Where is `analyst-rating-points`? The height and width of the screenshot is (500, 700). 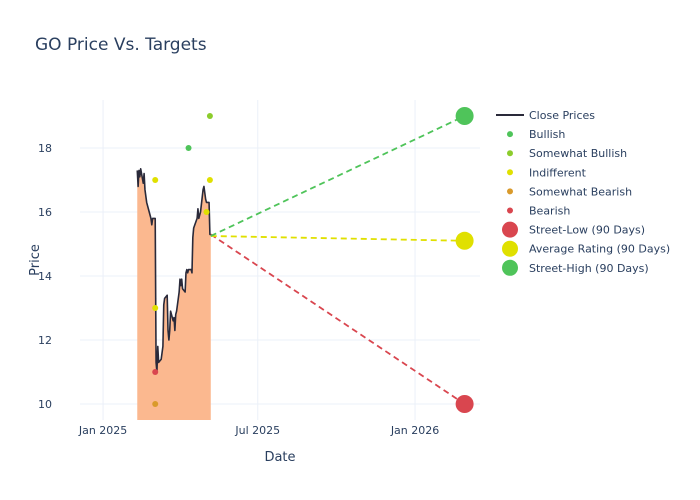 analyst-rating-points is located at coordinates (182, 260).